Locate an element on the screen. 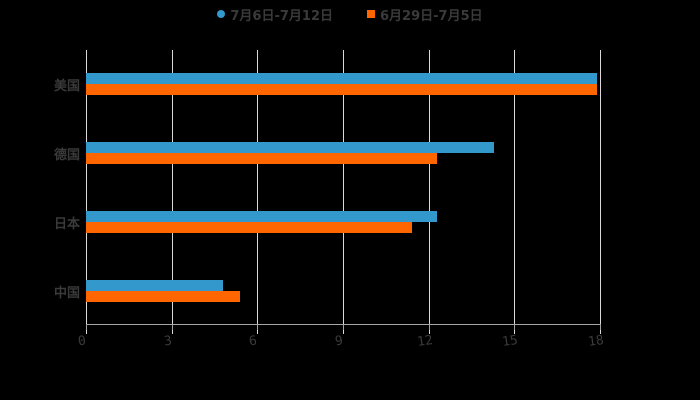  x-tick-label: 9 is located at coordinates (339, 341).